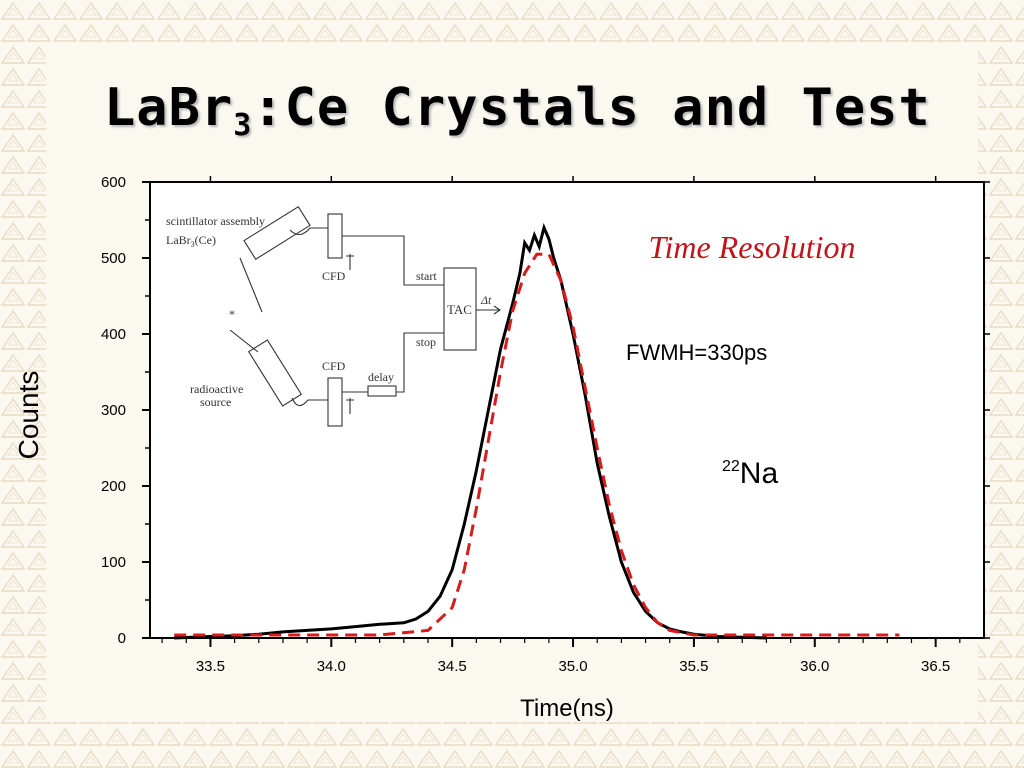 The height and width of the screenshot is (768, 1024). I want to click on y-tick-label: 500, so click(113, 258).